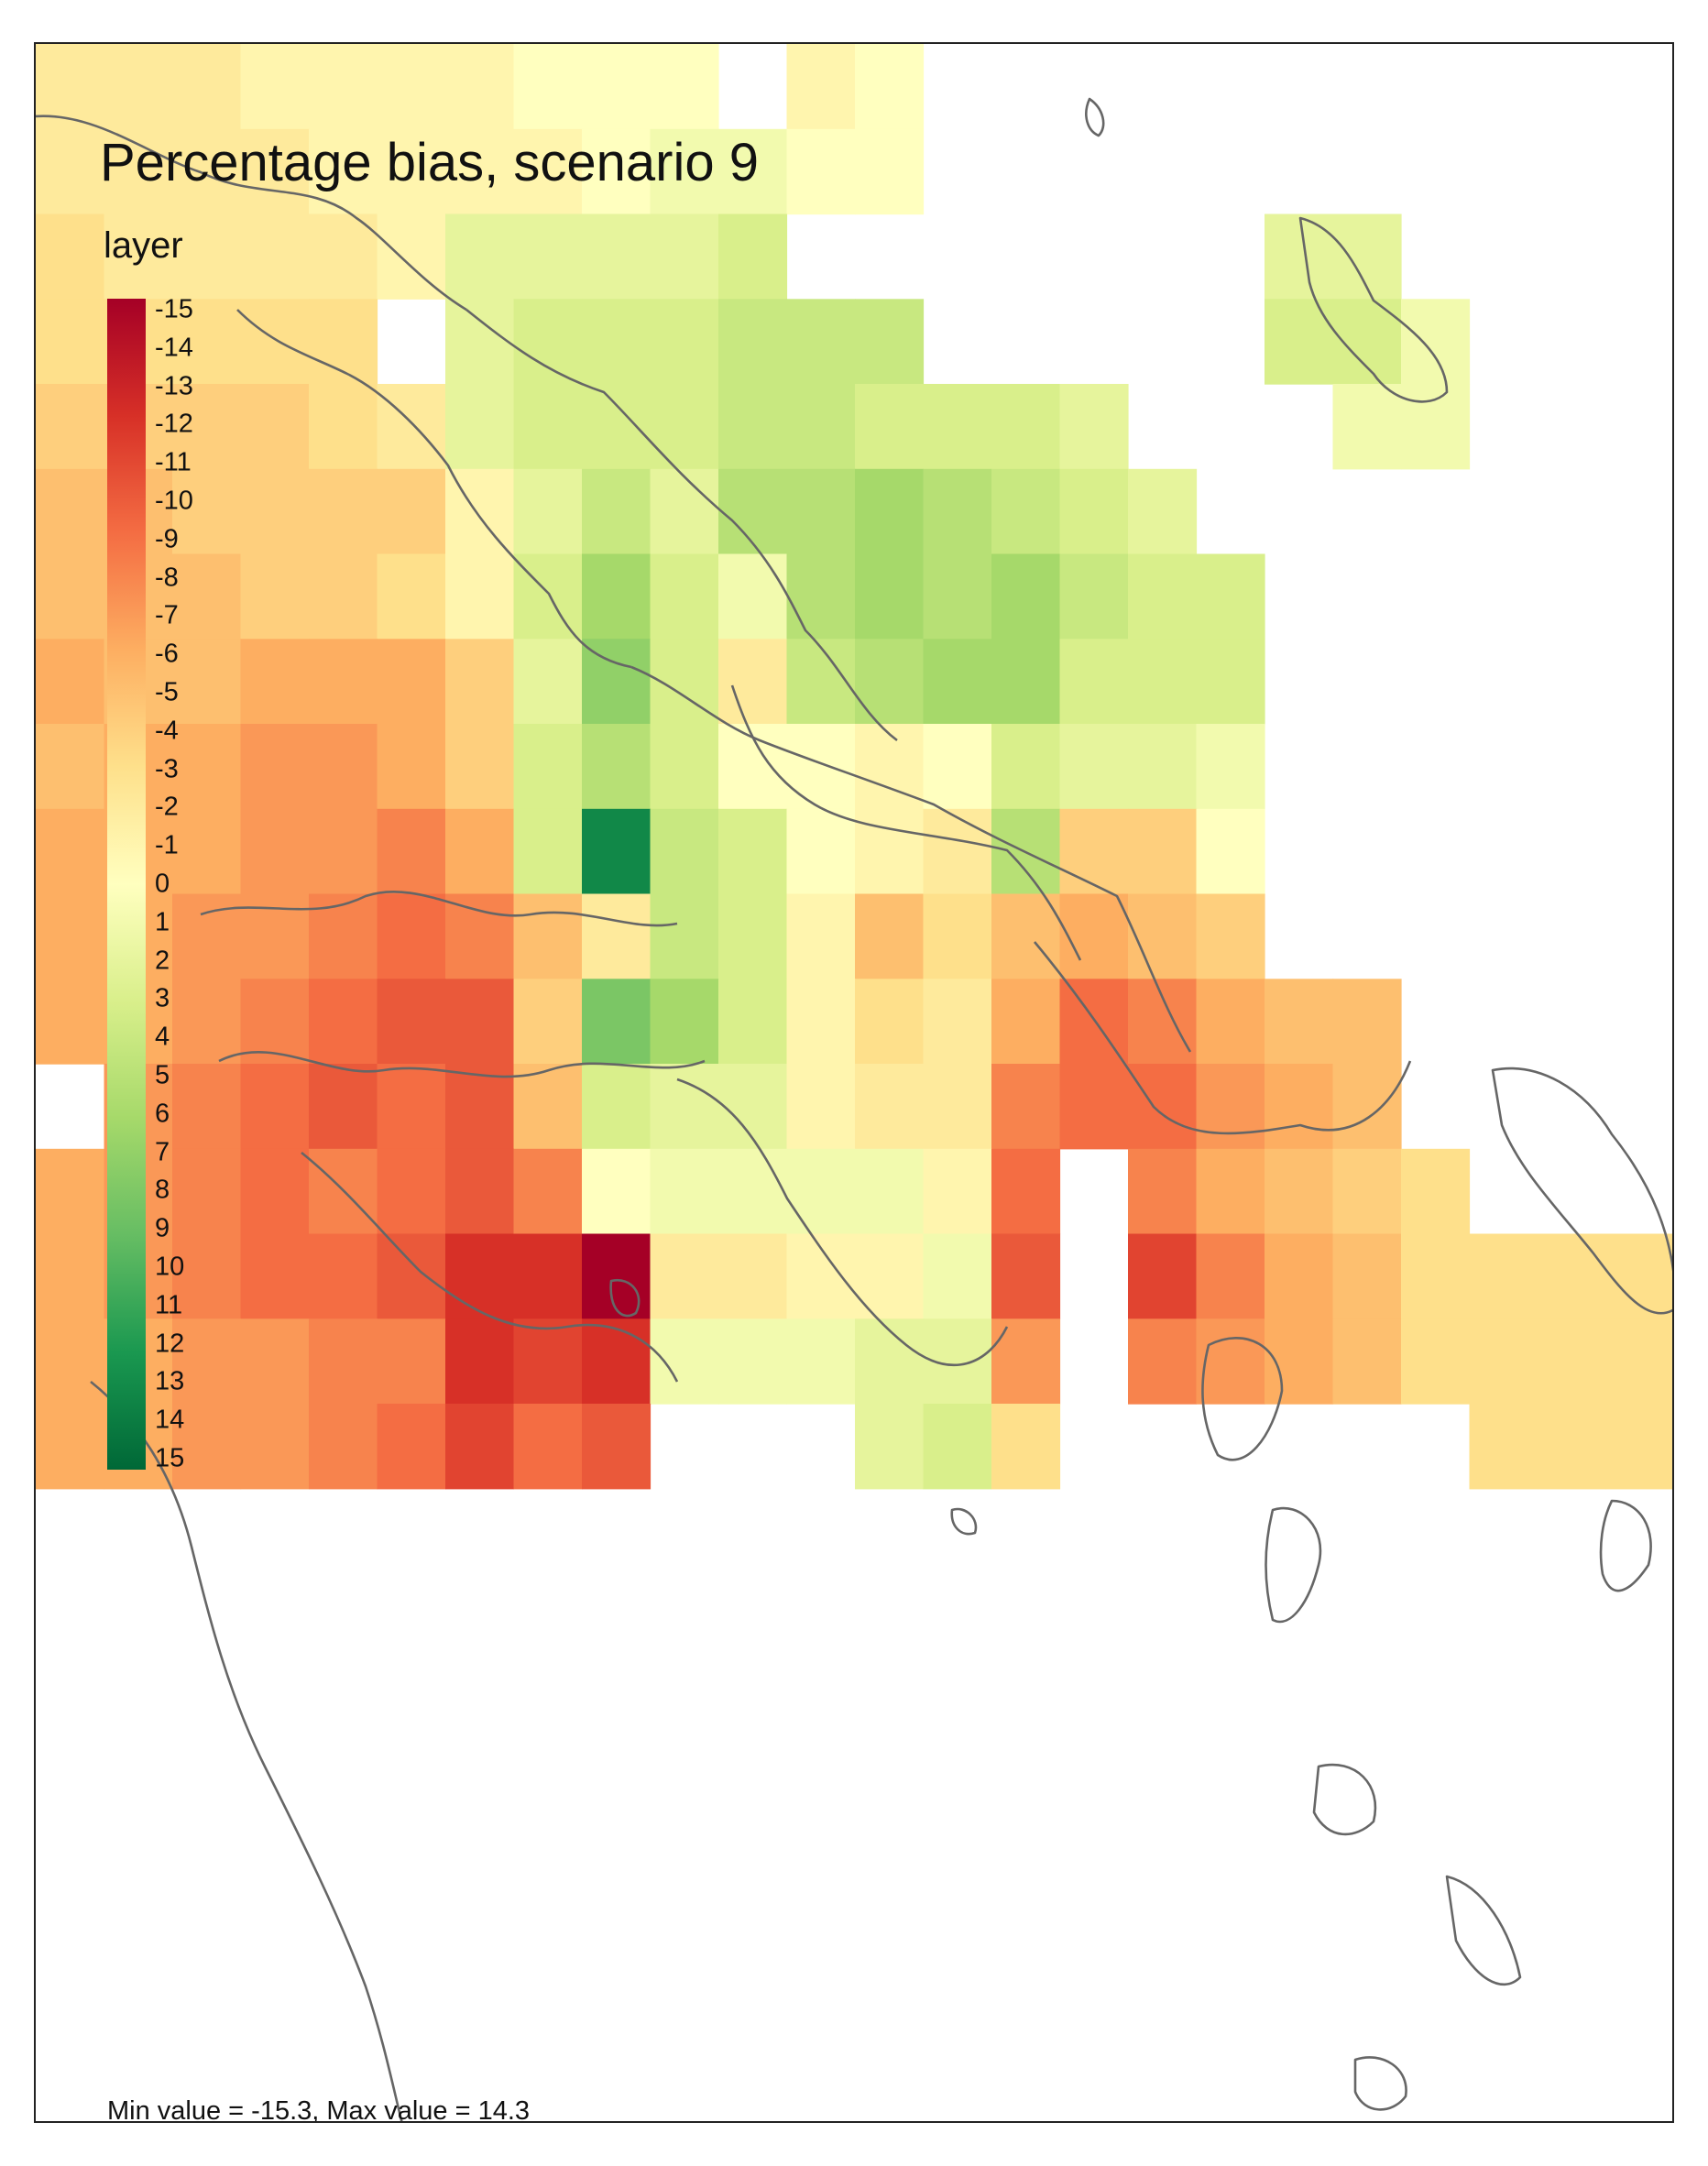 Image resolution: width=1708 pixels, height=2166 pixels. I want to click on island-south-east, so click(1243, 1399).